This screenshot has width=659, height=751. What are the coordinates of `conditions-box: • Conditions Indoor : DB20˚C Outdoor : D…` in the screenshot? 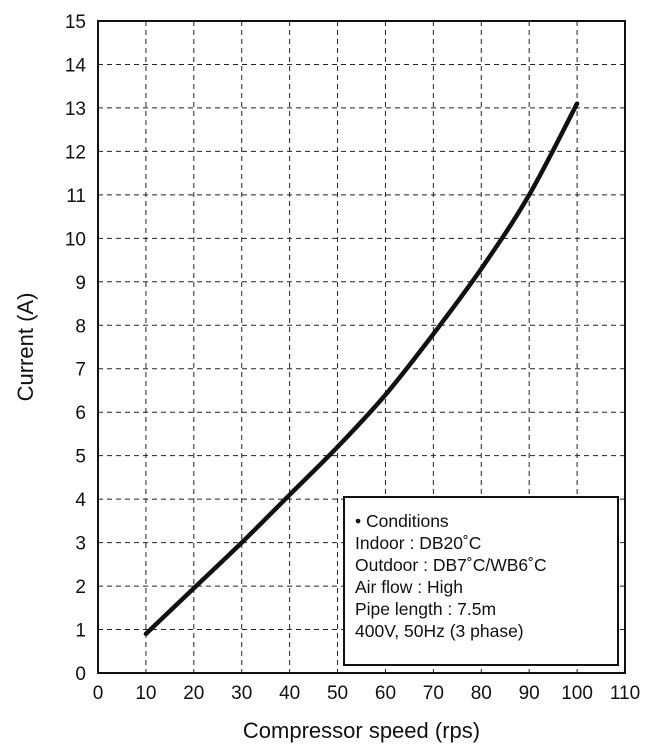 It's located at (481, 581).